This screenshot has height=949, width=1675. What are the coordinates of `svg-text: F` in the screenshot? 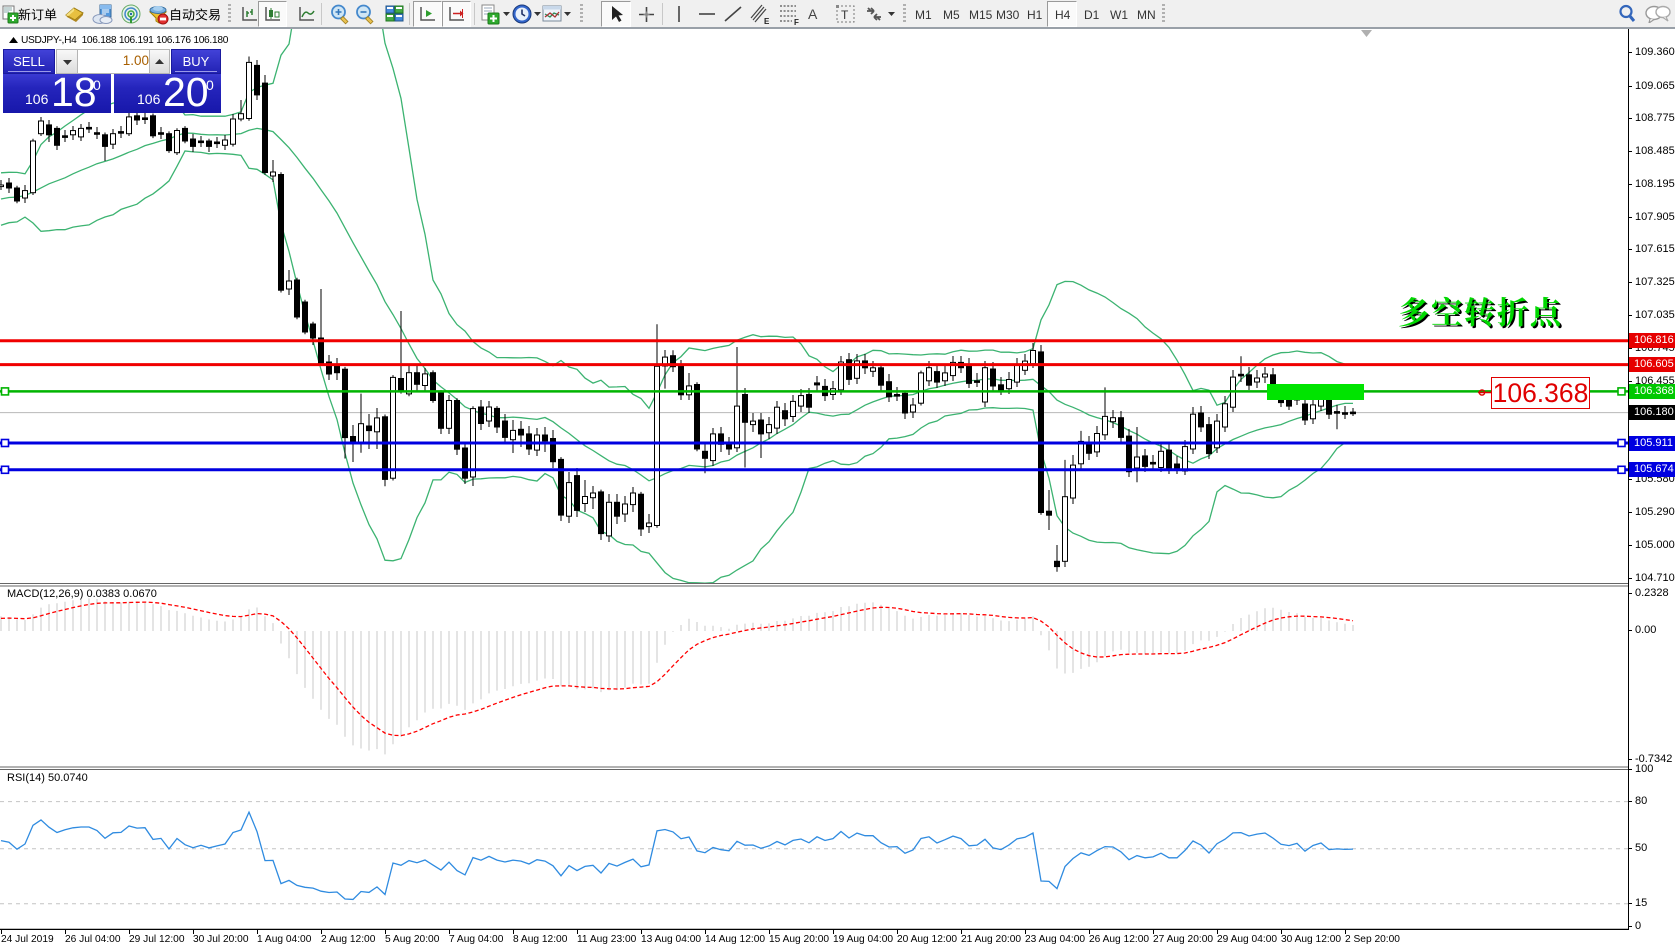 It's located at (796, 22).